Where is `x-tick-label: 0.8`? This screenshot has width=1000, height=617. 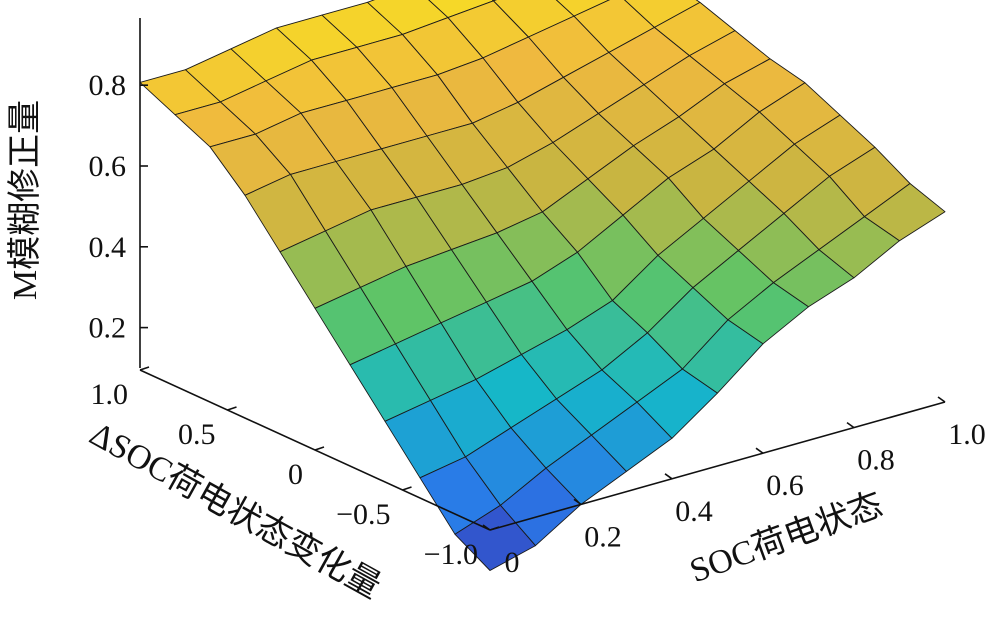
x-tick-label: 0.8 is located at coordinates (876, 460).